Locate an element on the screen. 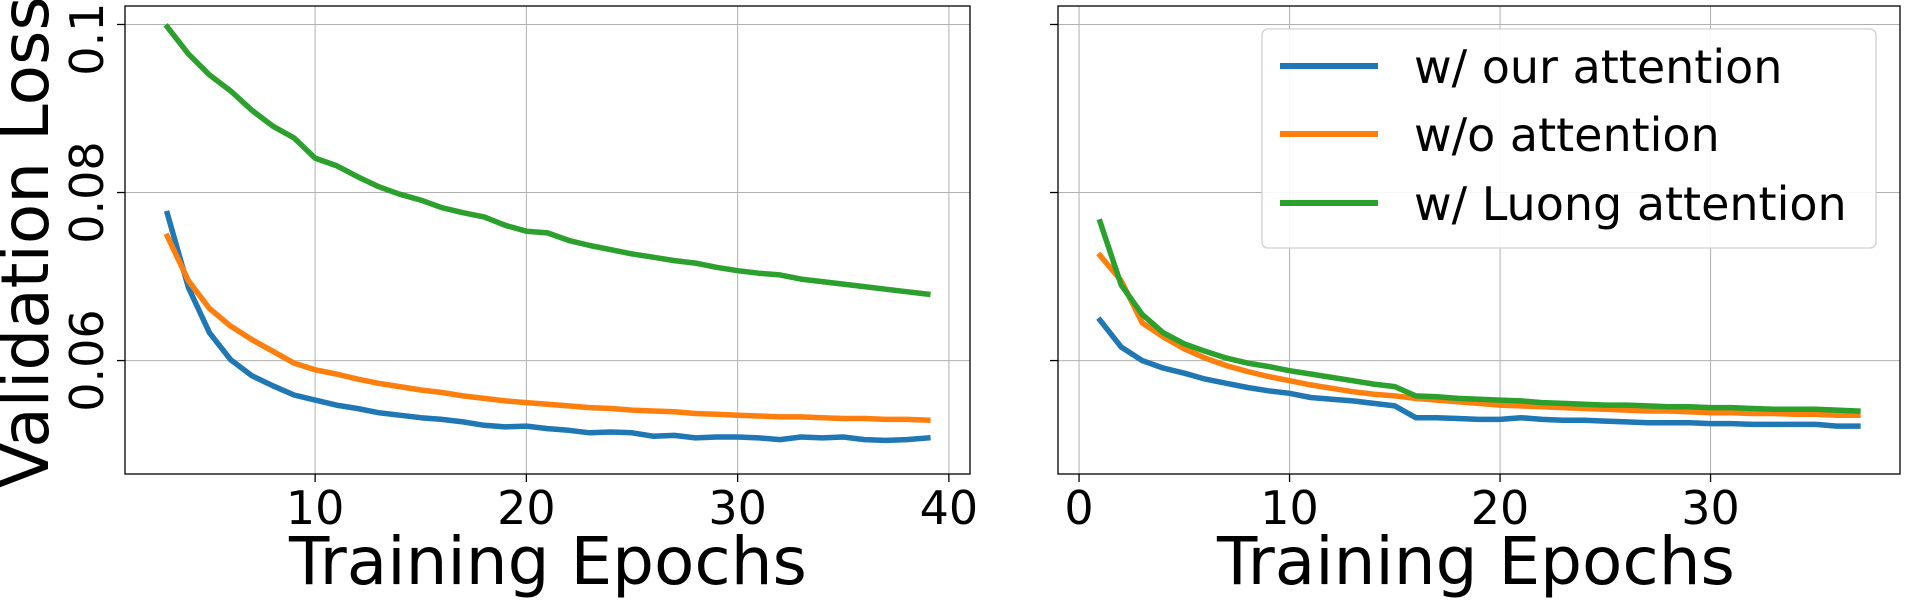 The width and height of the screenshot is (1907, 605). x-tick-label: 0 is located at coordinates (1078, 508).